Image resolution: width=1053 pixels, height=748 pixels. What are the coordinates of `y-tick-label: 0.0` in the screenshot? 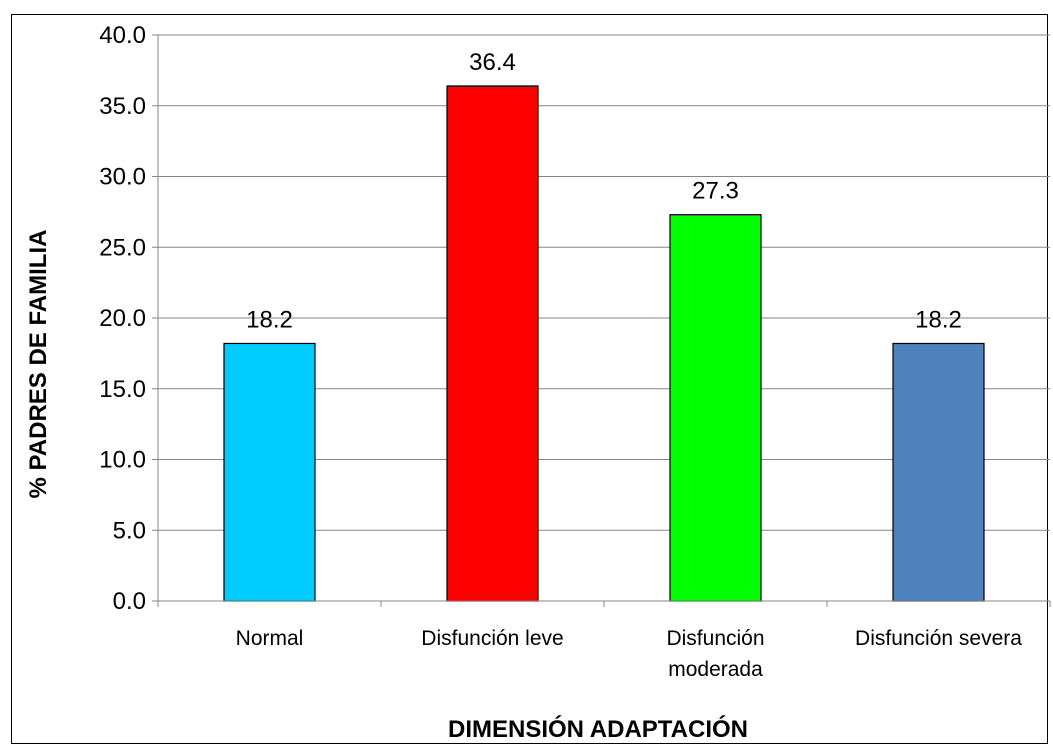 It's located at (129, 601).